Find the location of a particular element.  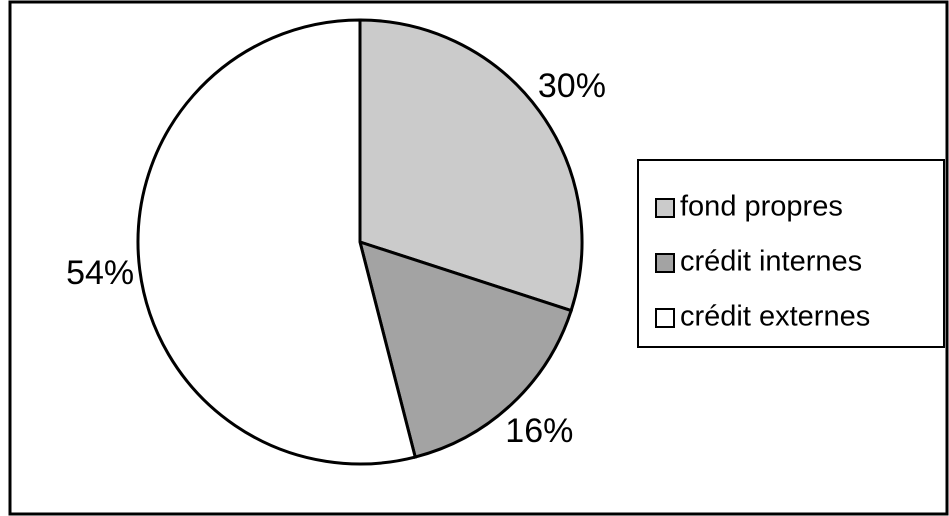

legend-label: fond propres is located at coordinates (761, 207).